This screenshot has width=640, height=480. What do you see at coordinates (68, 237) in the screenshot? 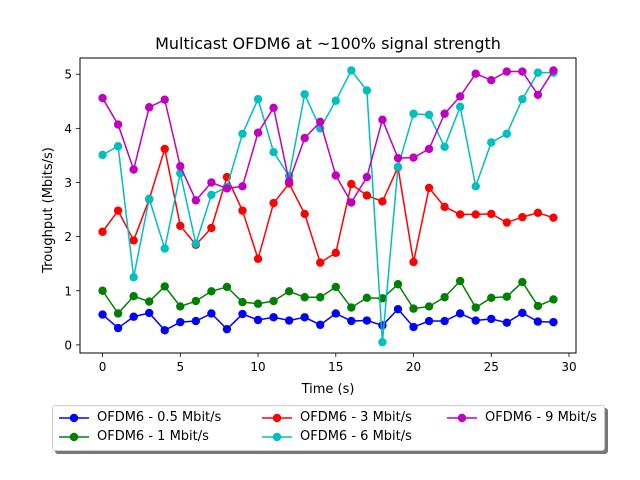
I see `y-tick-label: 2` at bounding box center [68, 237].